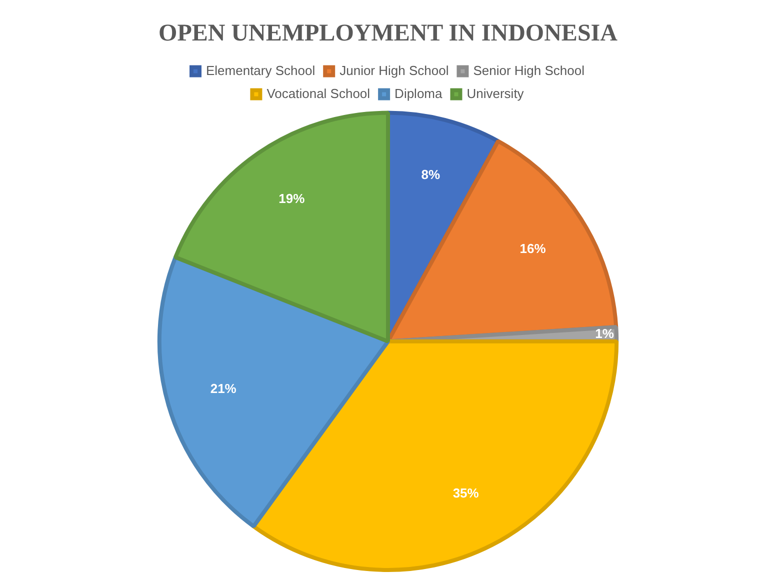 The width and height of the screenshot is (776, 582). Describe the element at coordinates (261, 70) in the screenshot. I see `legend-label: Elementary School` at that location.